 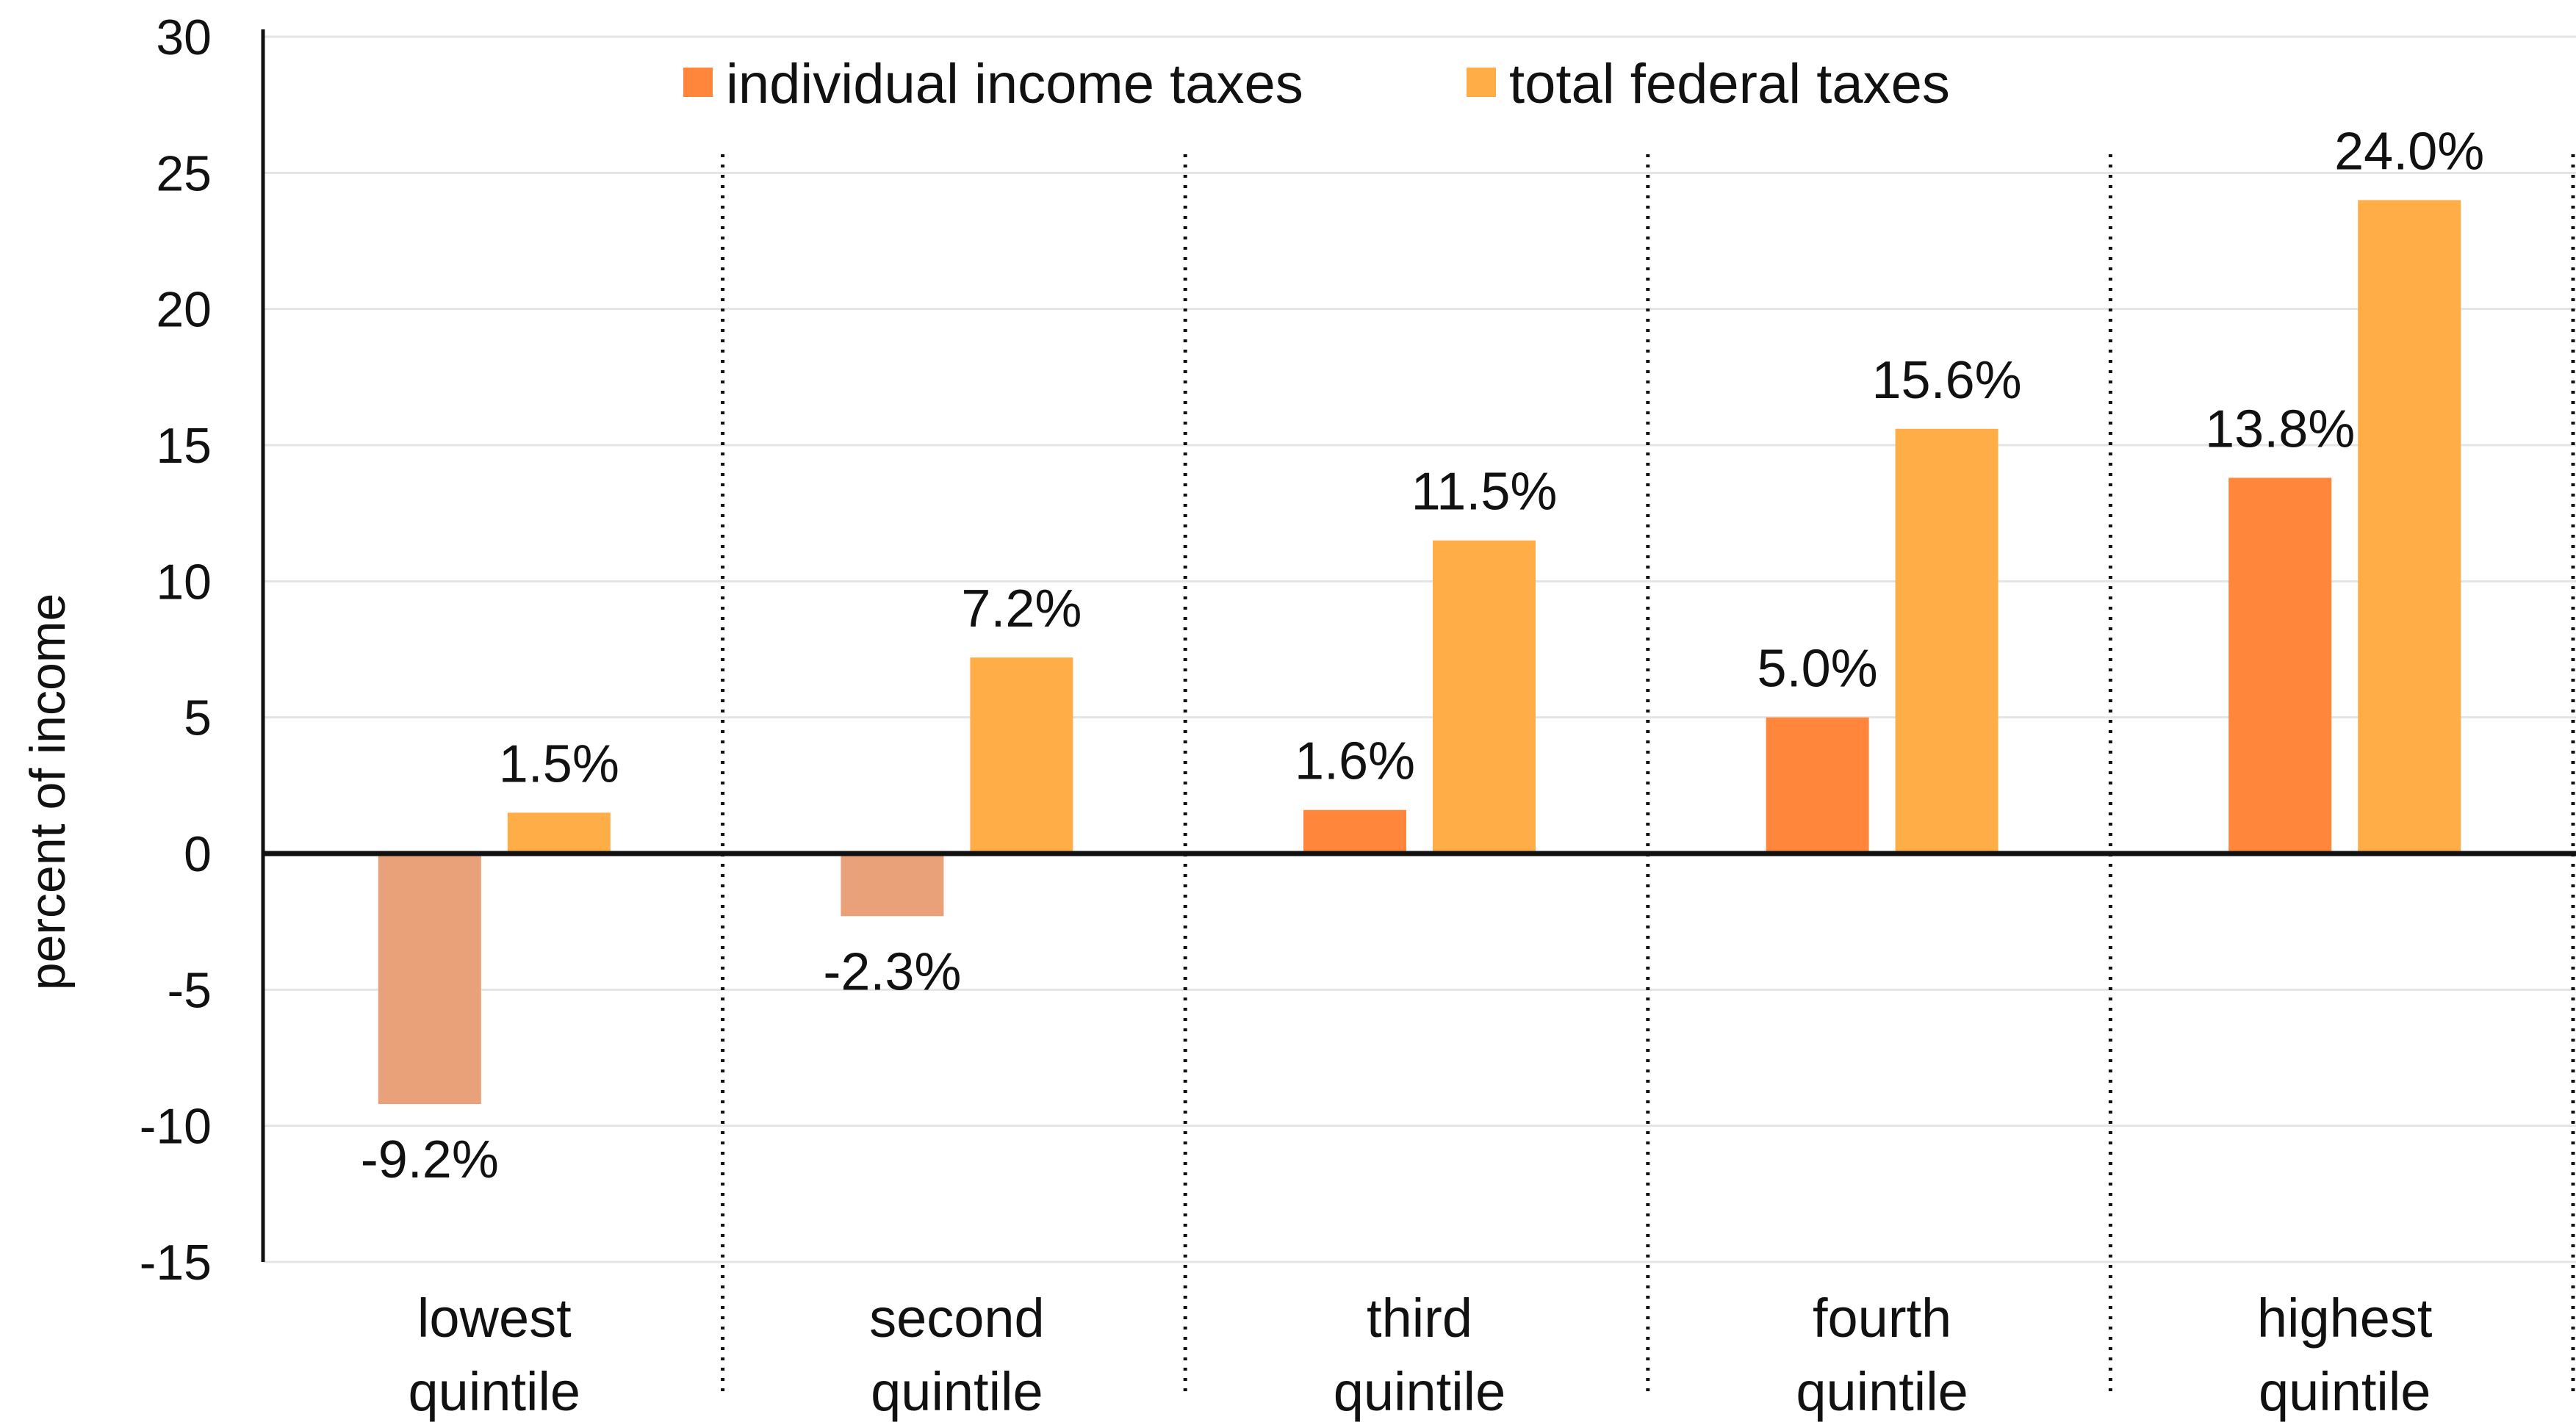 What do you see at coordinates (494, 1319) in the screenshot?
I see `category-label: lowest` at bounding box center [494, 1319].